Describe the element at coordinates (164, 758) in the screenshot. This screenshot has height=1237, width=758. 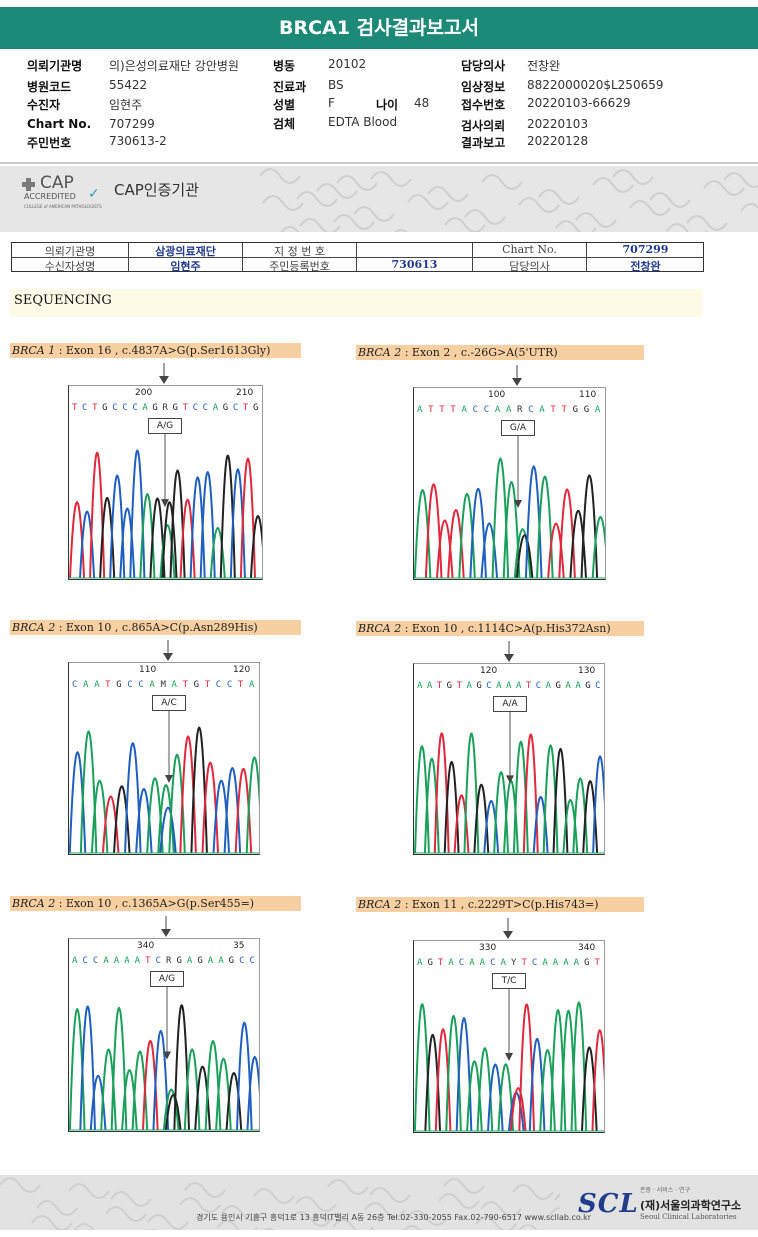
I see `chromatogram: 110 120 C A A T G C C A M A T G T C C T A A/C` at that location.